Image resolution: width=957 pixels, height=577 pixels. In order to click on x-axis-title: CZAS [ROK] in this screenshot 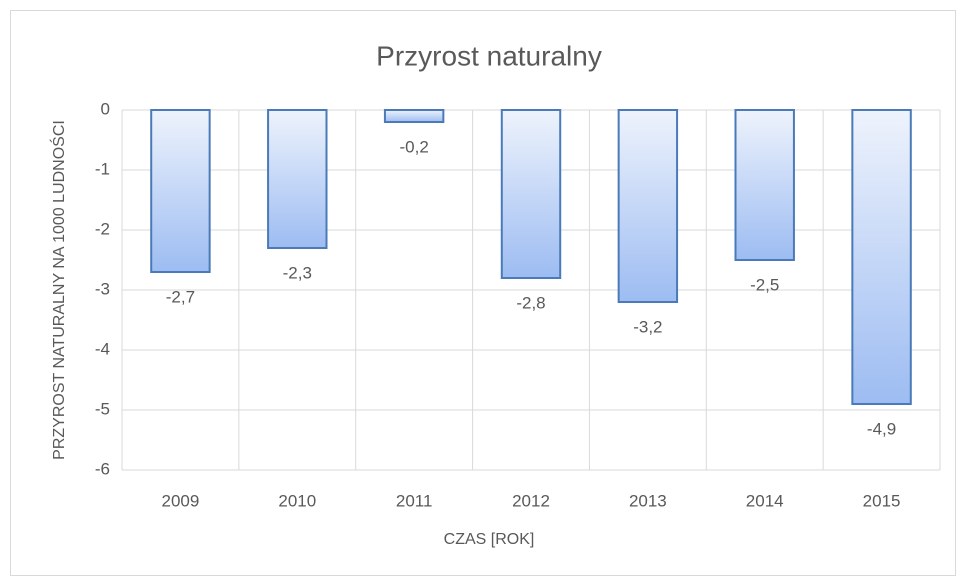, I will do `click(489, 539)`.